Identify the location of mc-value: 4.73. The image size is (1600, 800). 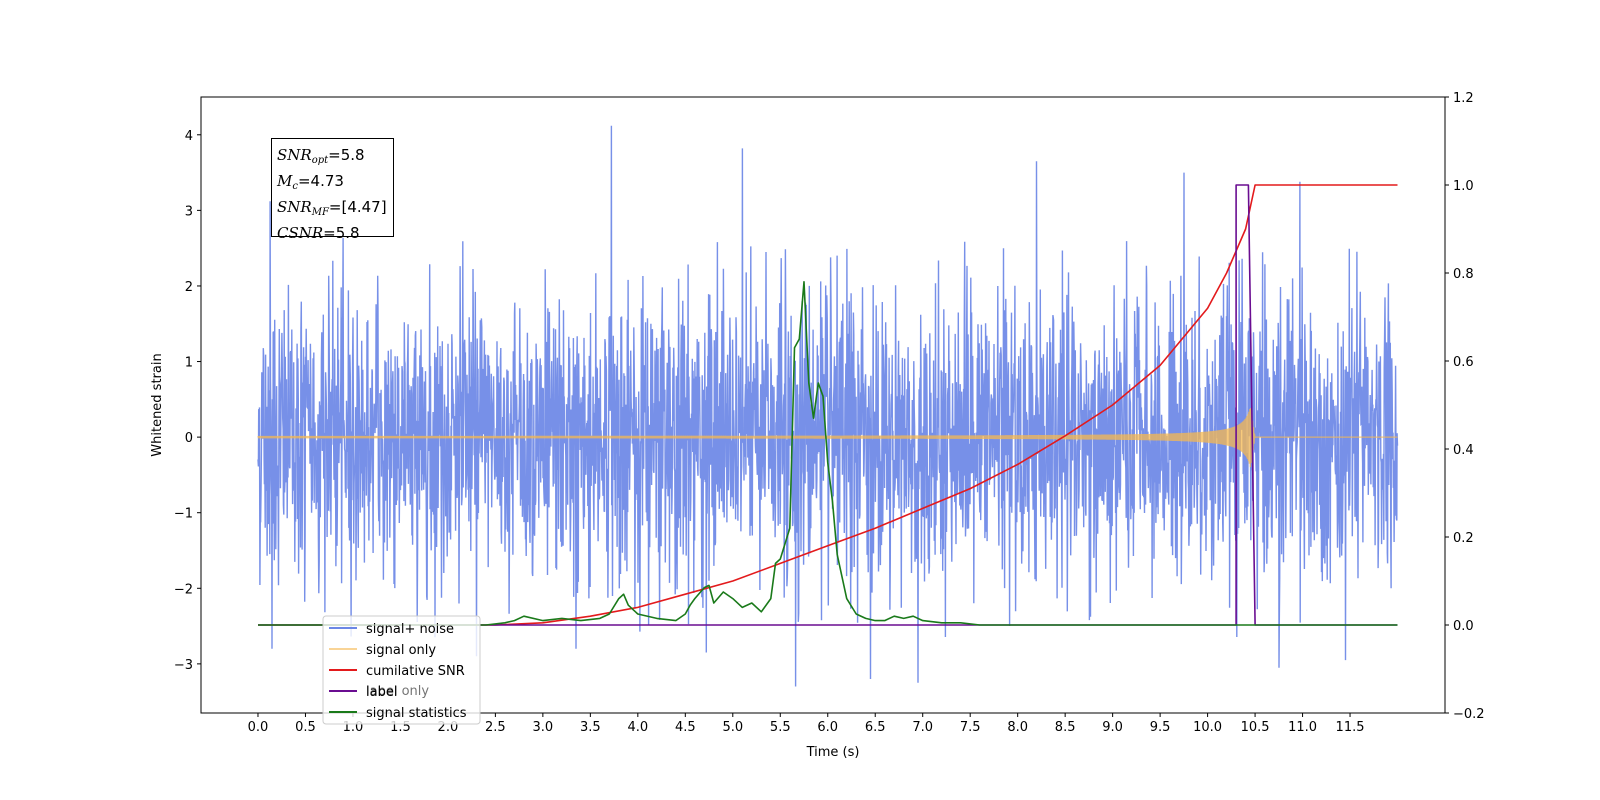
(327, 181).